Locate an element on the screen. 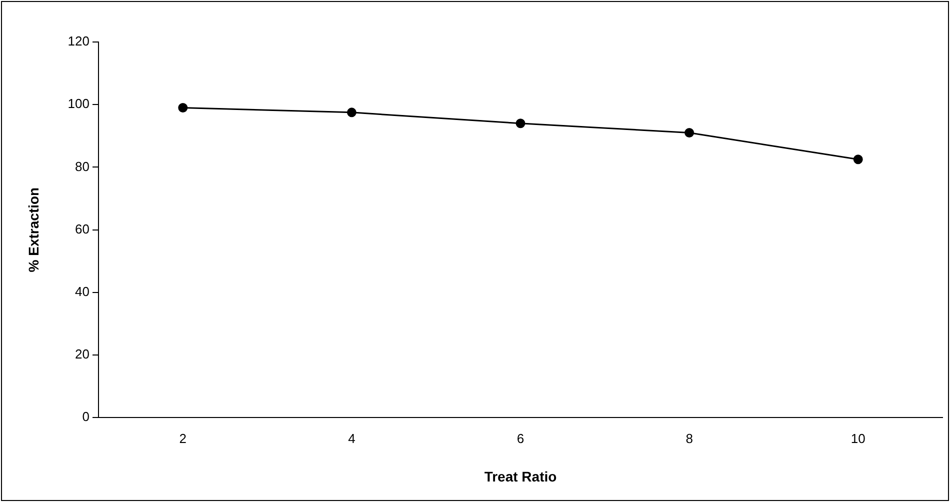 This screenshot has height=502, width=950. y-tick-label: 80 is located at coordinates (82, 166).